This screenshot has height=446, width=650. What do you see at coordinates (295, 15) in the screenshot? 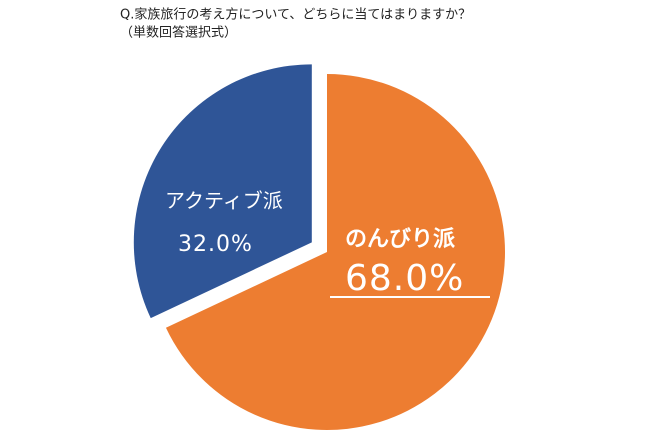
I see `chart-title: Q.家族旅行の考え方について、どちらに当てはまりますか？` at bounding box center [295, 15].